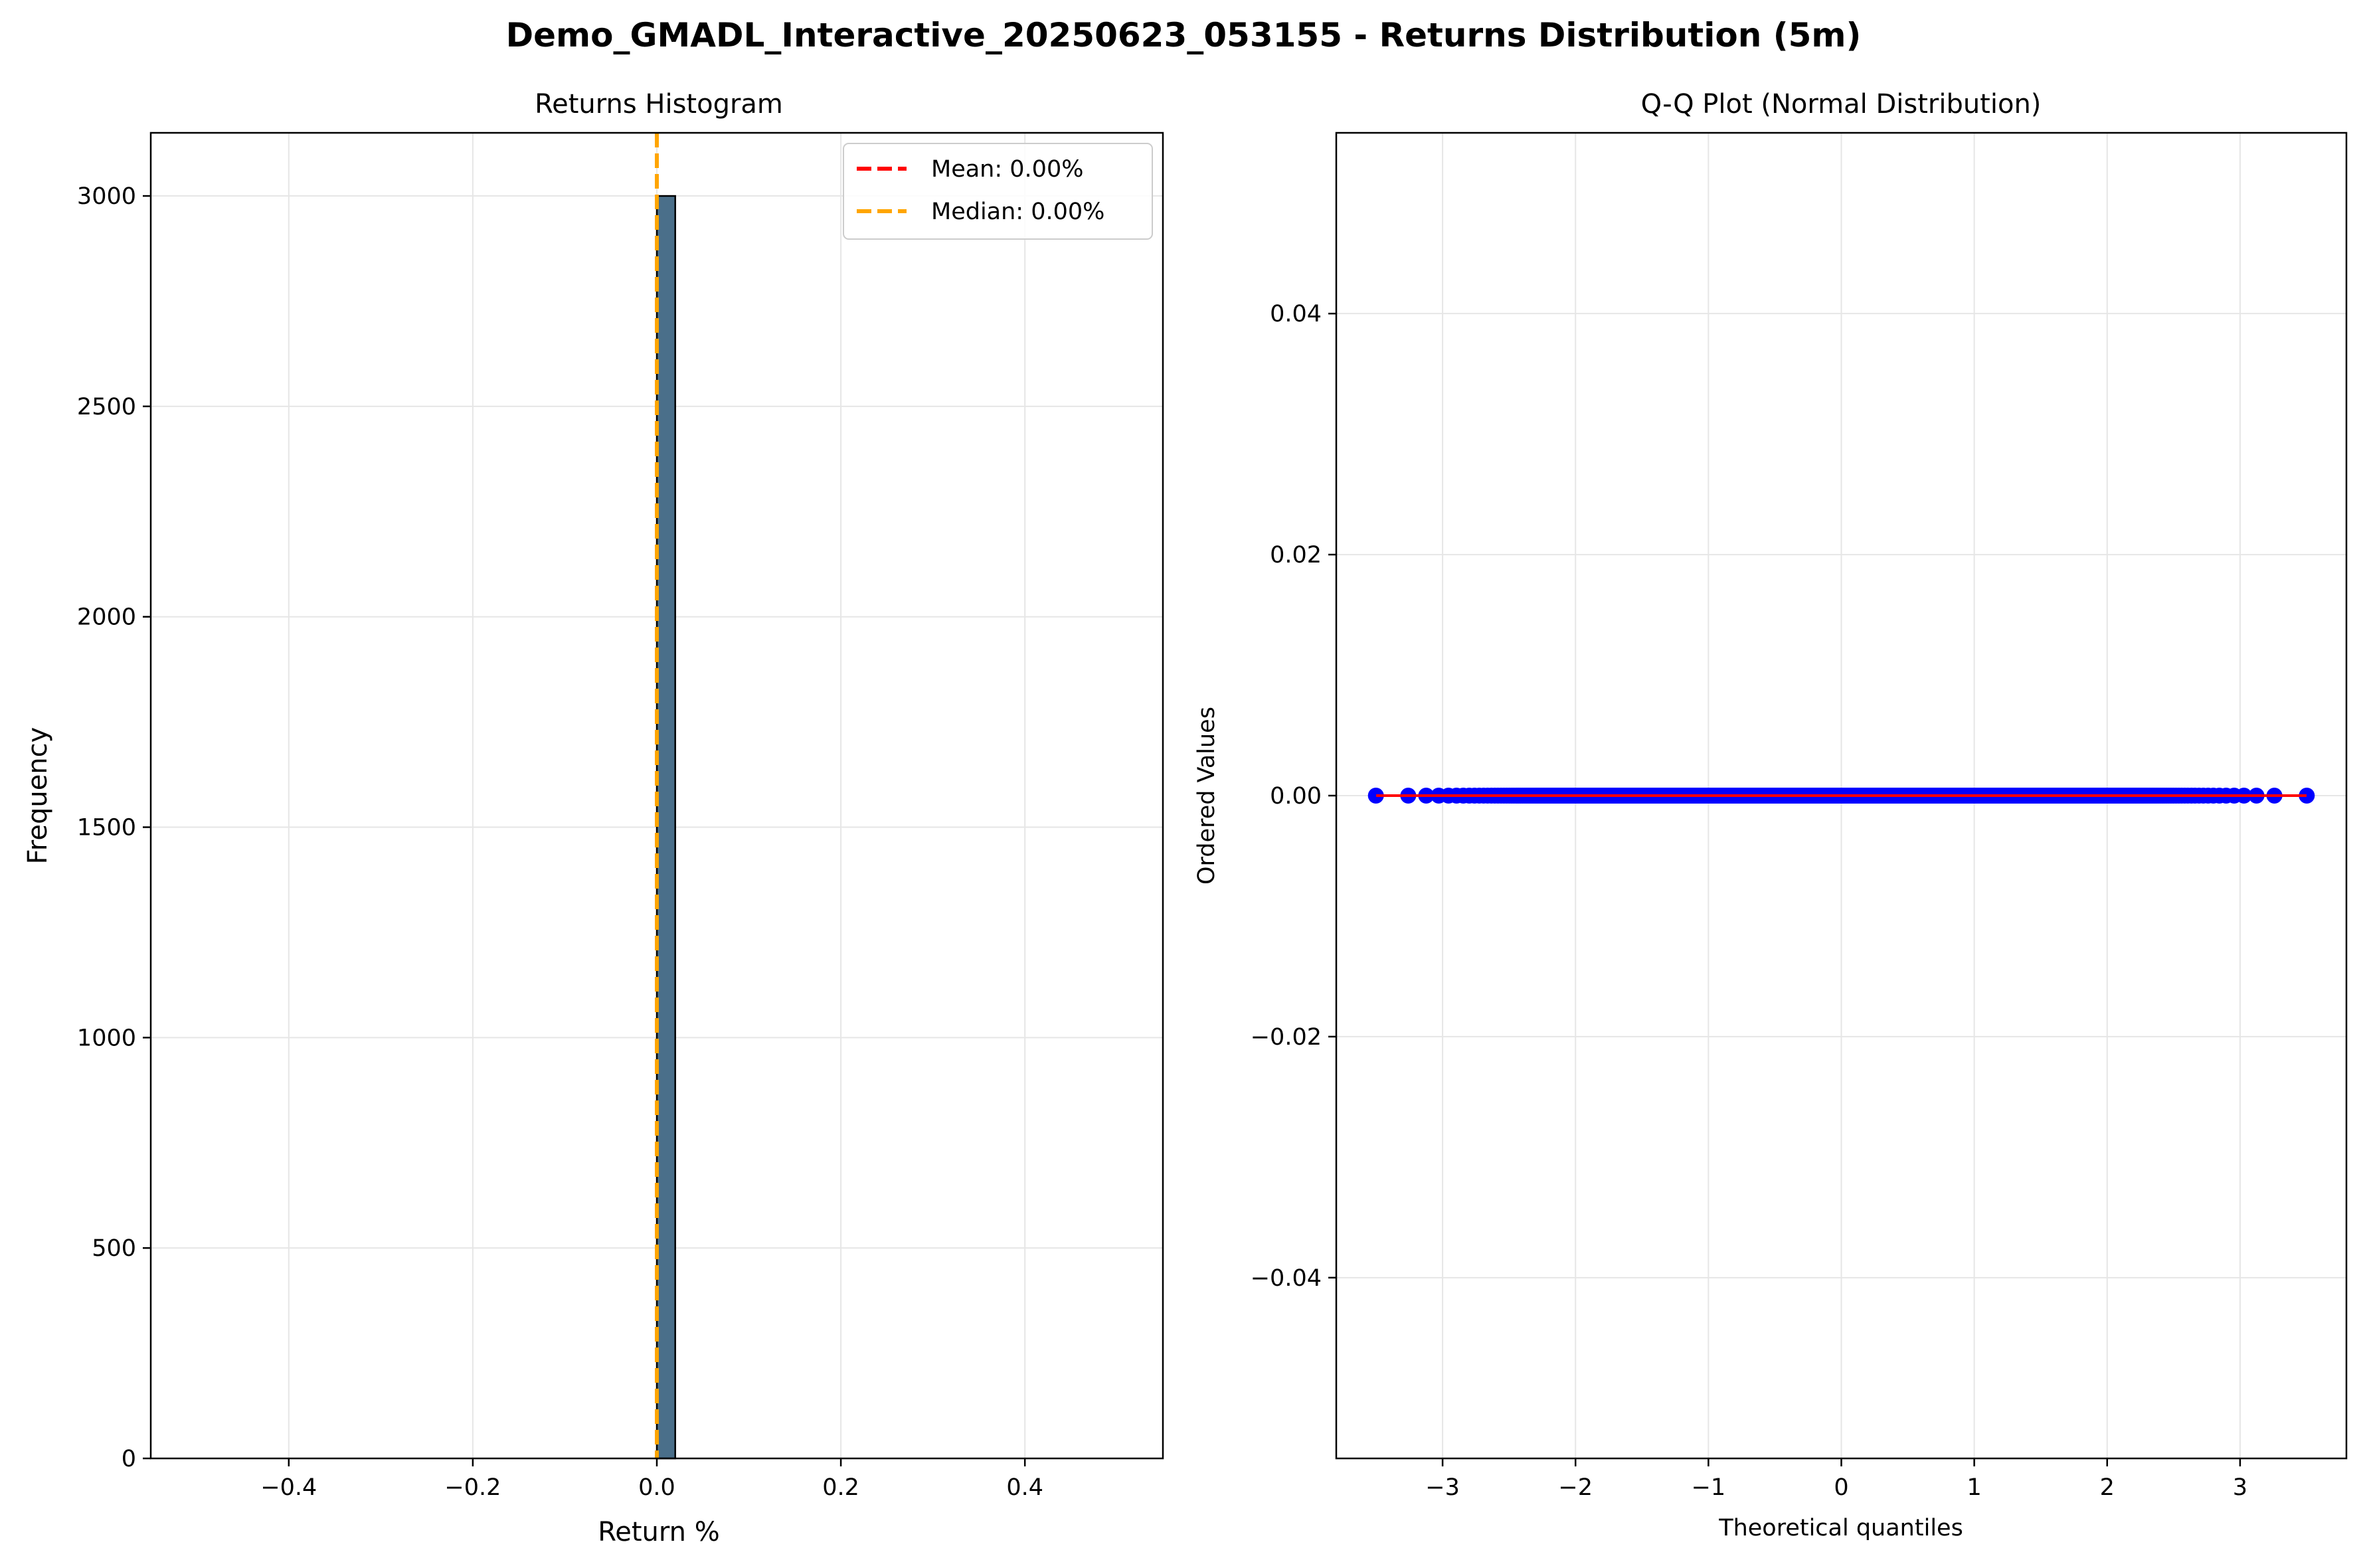  What do you see at coordinates (1286, 1037) in the screenshot?
I see `qq-plot-y-tick-label: −0.02` at bounding box center [1286, 1037].